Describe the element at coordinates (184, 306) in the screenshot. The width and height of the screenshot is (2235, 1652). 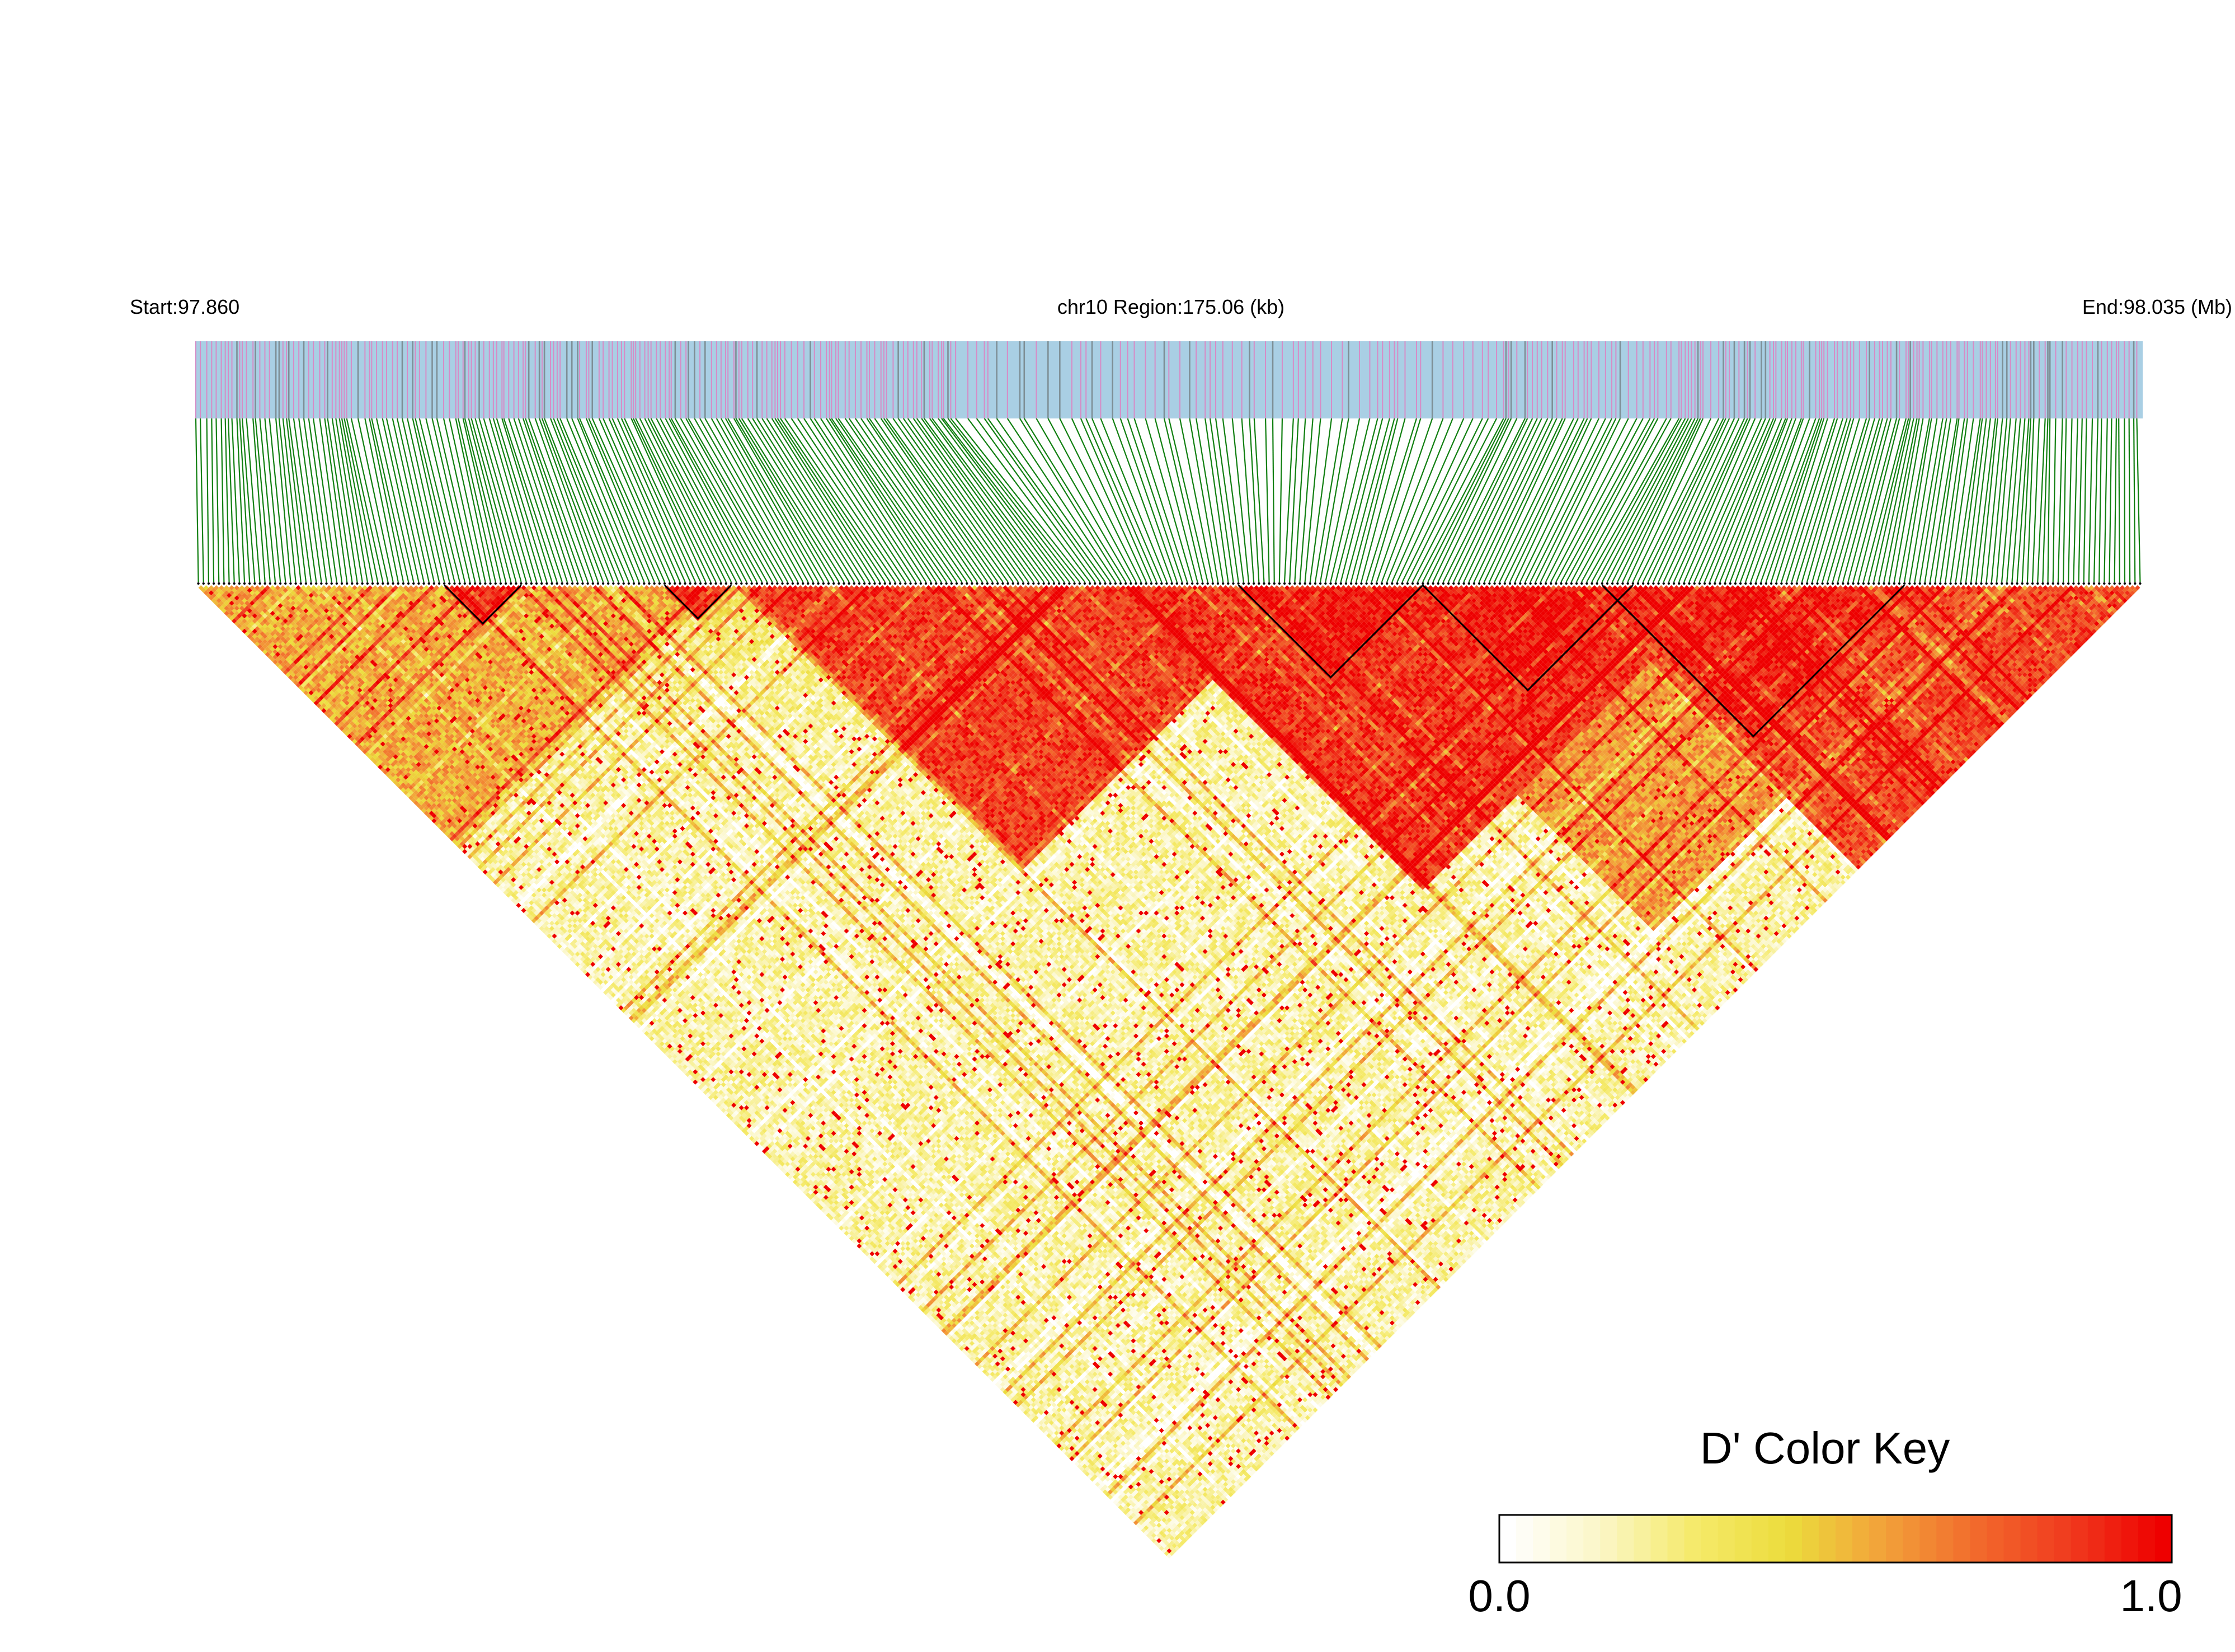
I see `start-label: Start:97.860` at that location.